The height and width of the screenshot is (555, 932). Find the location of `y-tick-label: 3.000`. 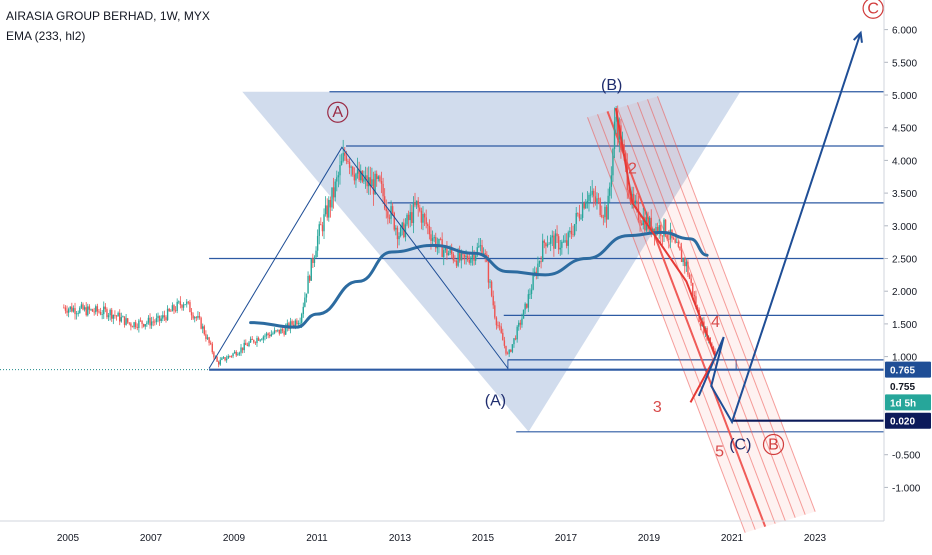

y-tick-label: 3.000 is located at coordinates (904, 227).